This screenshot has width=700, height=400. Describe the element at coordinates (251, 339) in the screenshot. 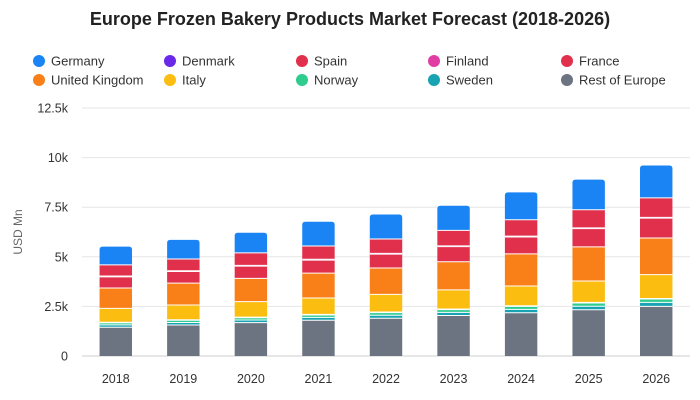

I see `bar-rest-of-europe-2020` at that location.